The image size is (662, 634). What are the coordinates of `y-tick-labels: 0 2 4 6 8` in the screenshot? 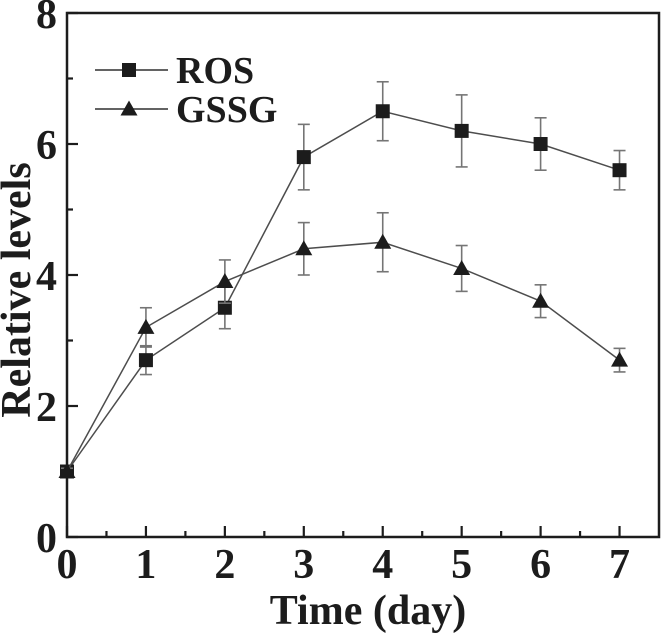 It's located at (46, 281).